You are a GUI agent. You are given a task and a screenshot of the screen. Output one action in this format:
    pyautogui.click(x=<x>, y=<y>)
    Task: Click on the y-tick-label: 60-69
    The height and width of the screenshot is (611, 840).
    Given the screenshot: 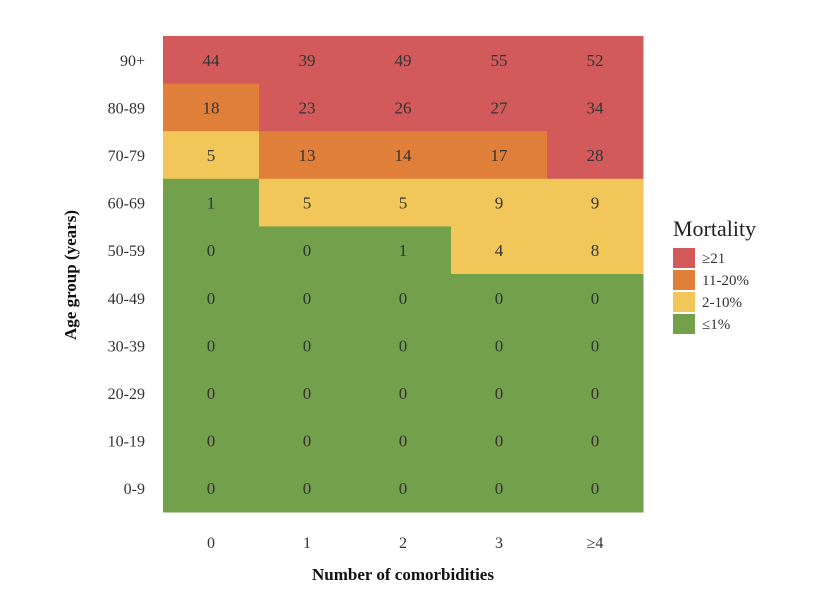 What is the action you would take?
    pyautogui.click(x=126, y=204)
    